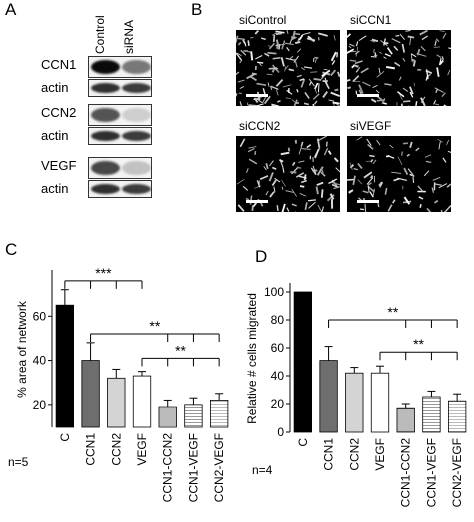 Image resolution: width=474 pixels, height=522 pixels. I want to click on y-axis-label: % area of network, so click(22, 349).